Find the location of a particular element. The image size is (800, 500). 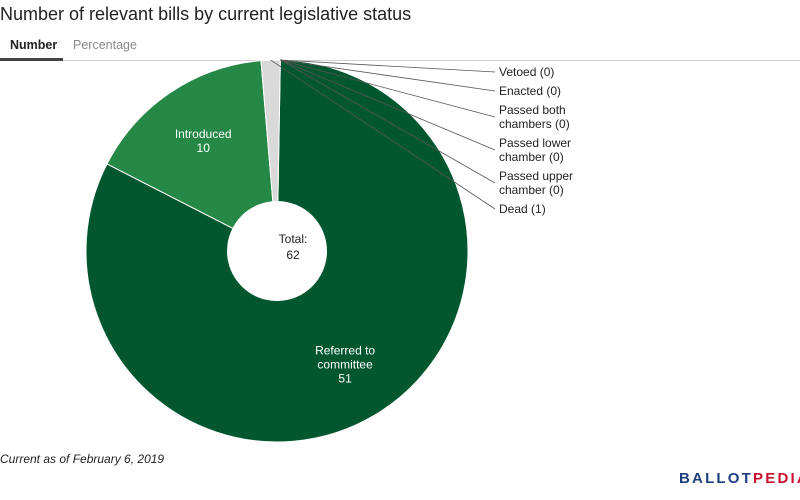

footnote: Current as of February 6, 2019 is located at coordinates (82, 459).